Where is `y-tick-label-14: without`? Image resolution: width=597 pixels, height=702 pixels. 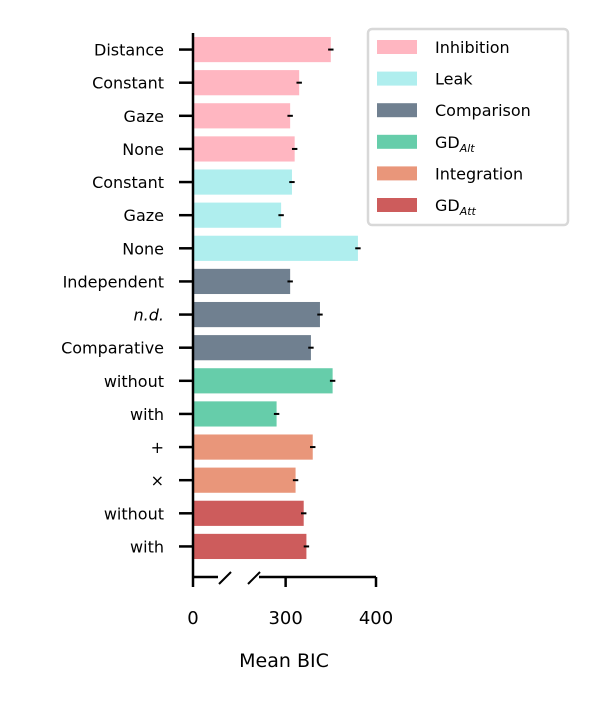
y-tick-label-14: without is located at coordinates (134, 513).